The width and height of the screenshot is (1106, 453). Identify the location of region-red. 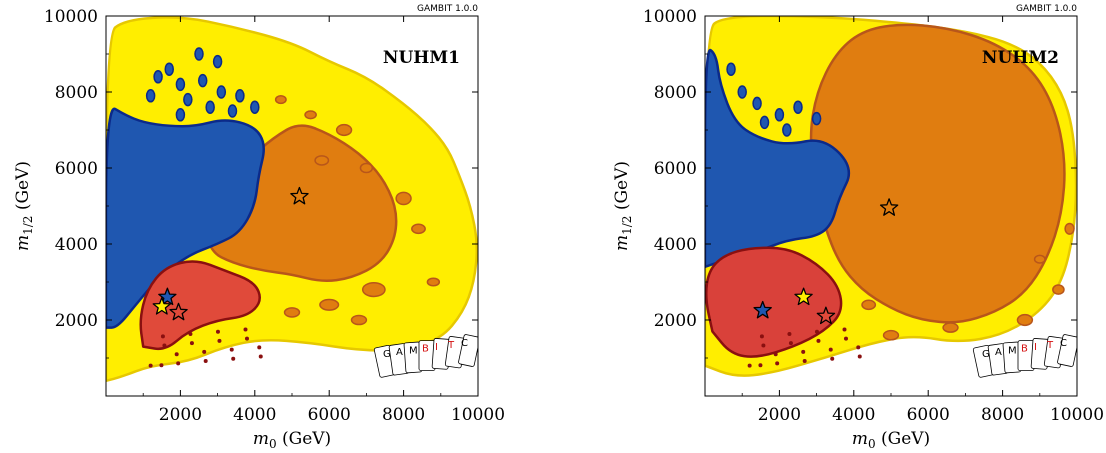
(200, 305).